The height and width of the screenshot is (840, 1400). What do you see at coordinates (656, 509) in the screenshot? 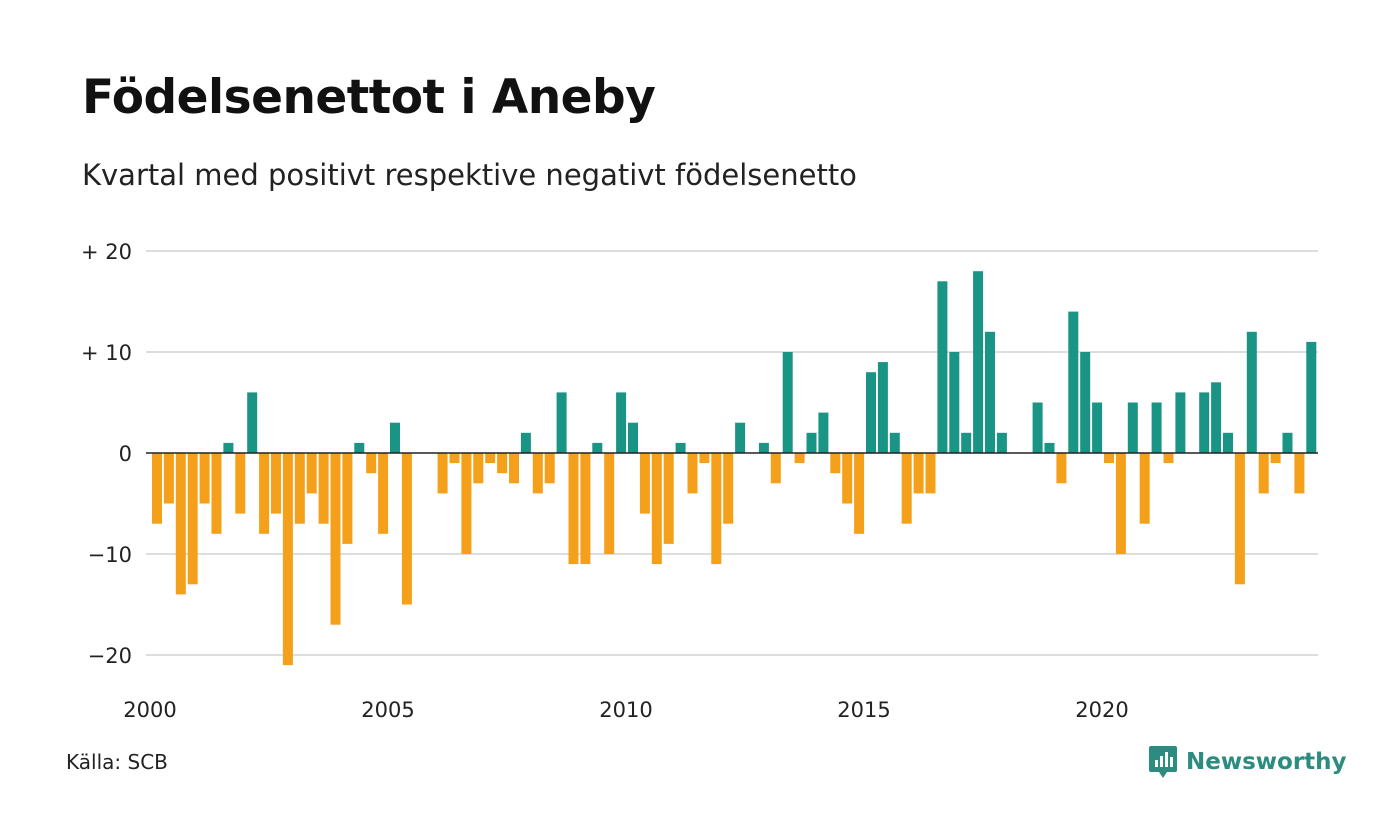
I see `bar-2010-q3` at bounding box center [656, 509].